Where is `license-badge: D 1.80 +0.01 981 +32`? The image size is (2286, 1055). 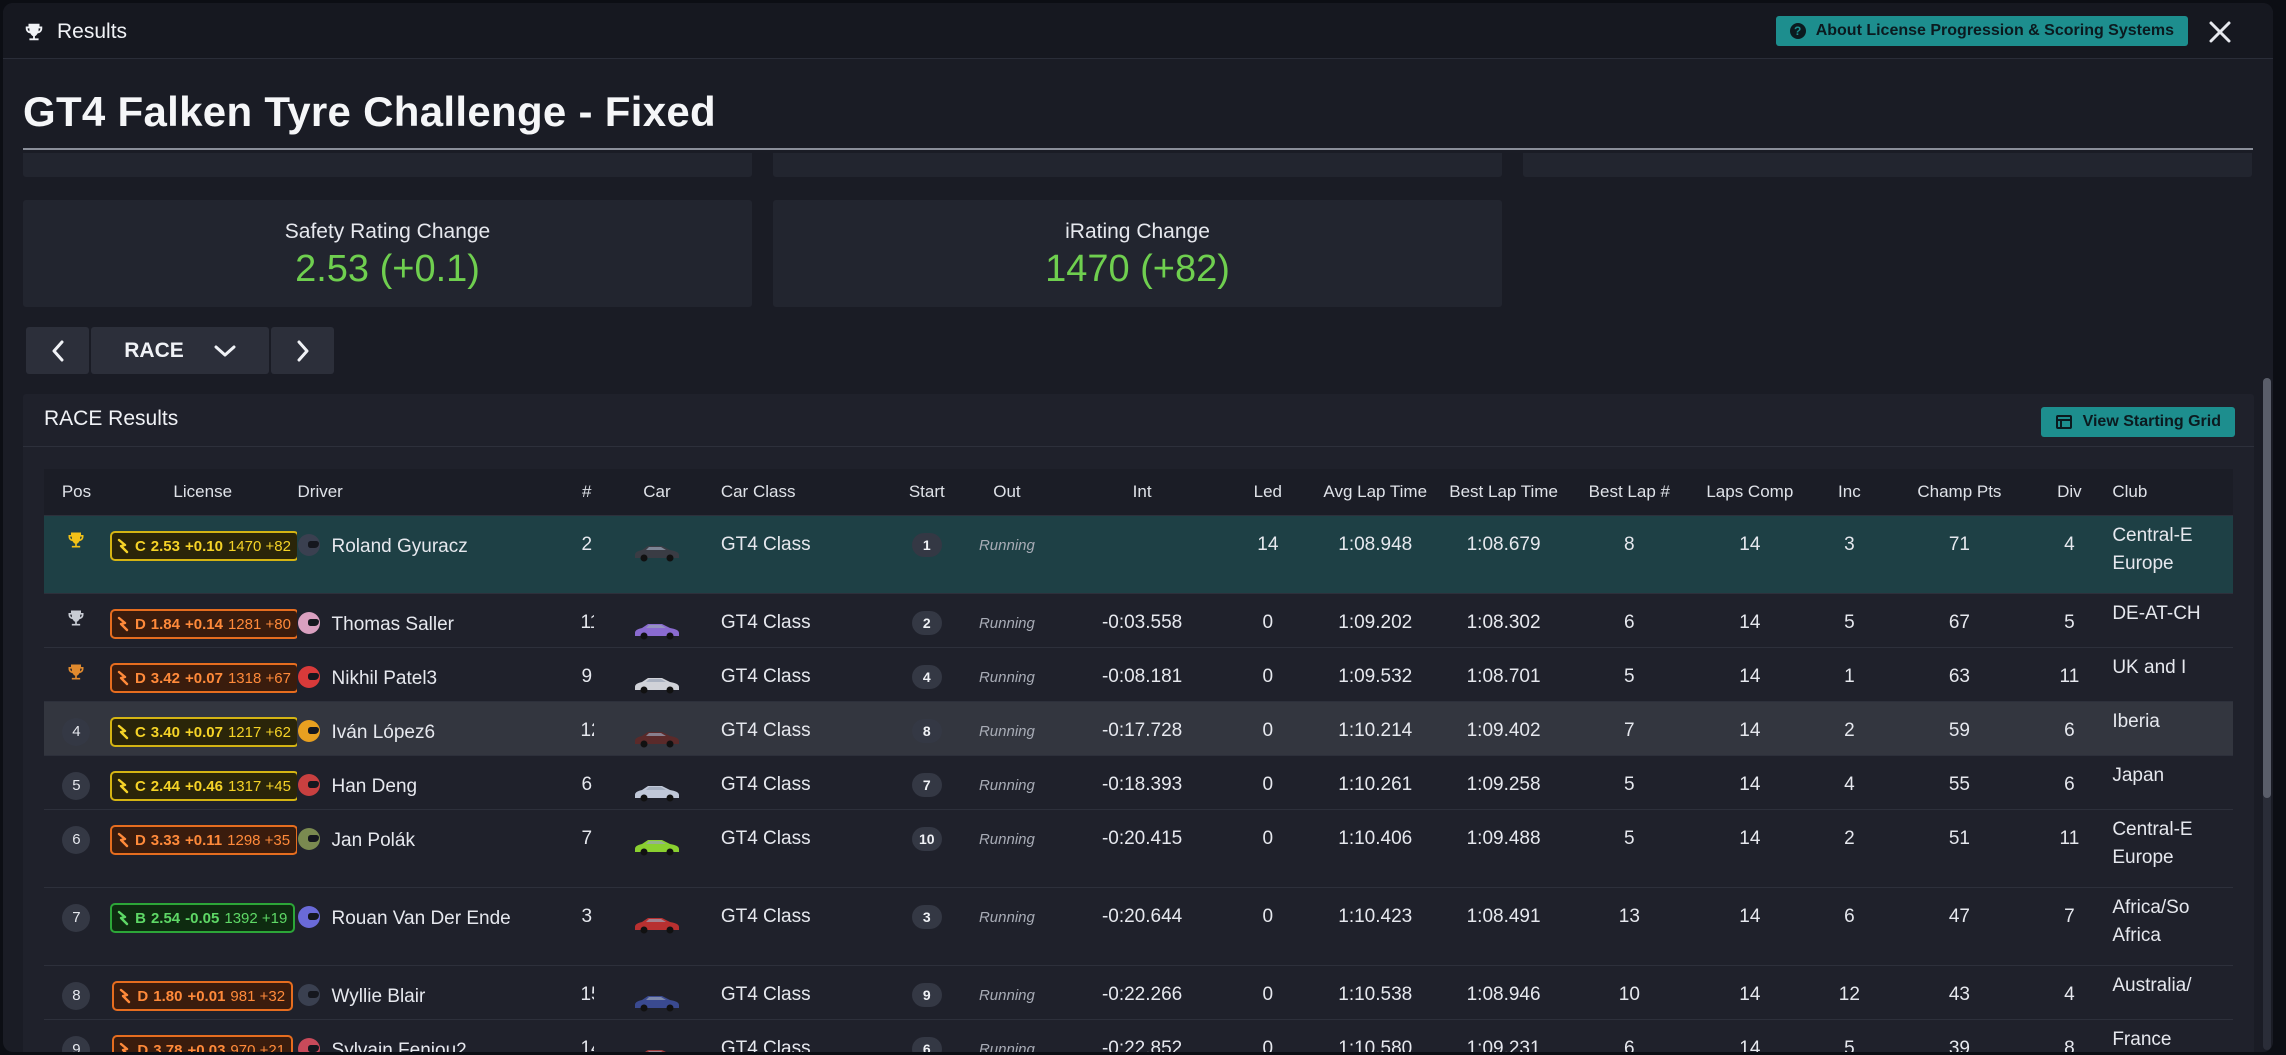 license-badge: D 1.80 +0.01 981 +32 is located at coordinates (203, 996).